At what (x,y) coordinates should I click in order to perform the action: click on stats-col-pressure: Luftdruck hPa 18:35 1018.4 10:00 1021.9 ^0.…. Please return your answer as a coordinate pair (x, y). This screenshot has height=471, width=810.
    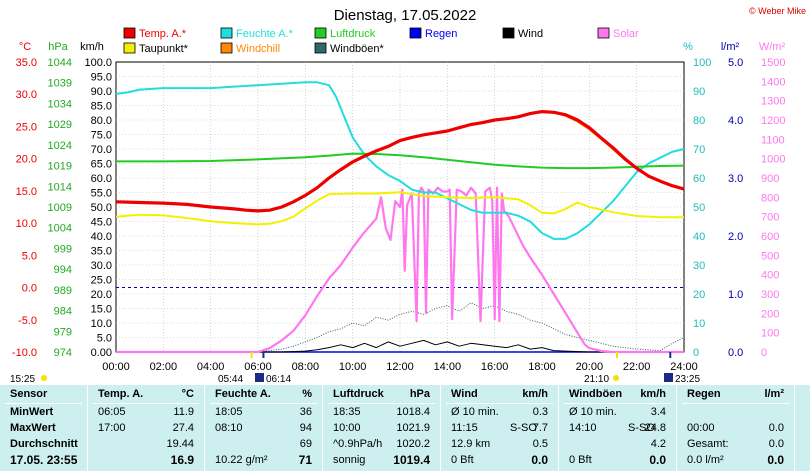
    Looking at the image, I should click on (382, 428).